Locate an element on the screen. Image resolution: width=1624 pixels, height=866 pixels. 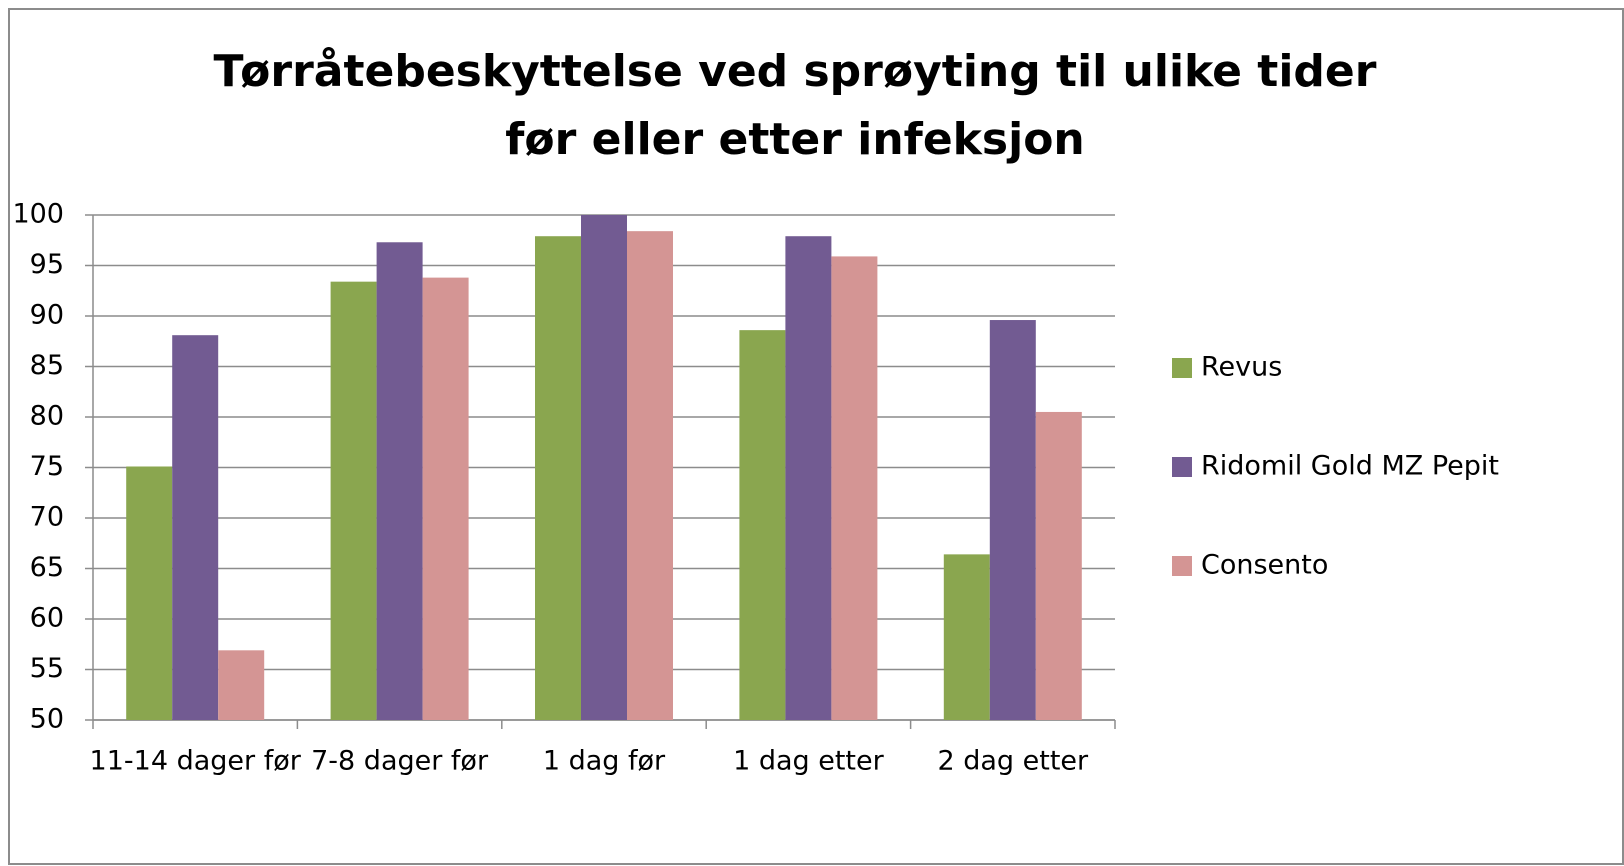
legend-label: Consento is located at coordinates (1264, 565).